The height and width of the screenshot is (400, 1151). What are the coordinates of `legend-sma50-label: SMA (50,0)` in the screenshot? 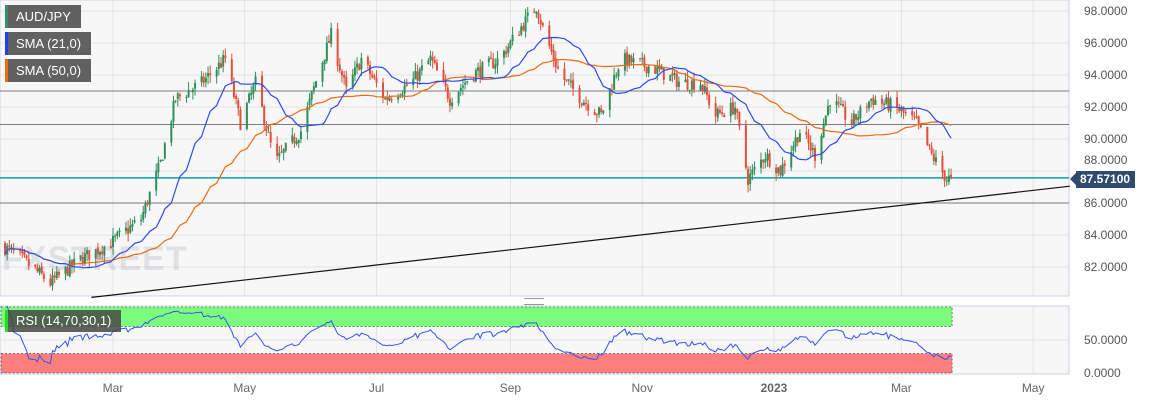 It's located at (49, 70).